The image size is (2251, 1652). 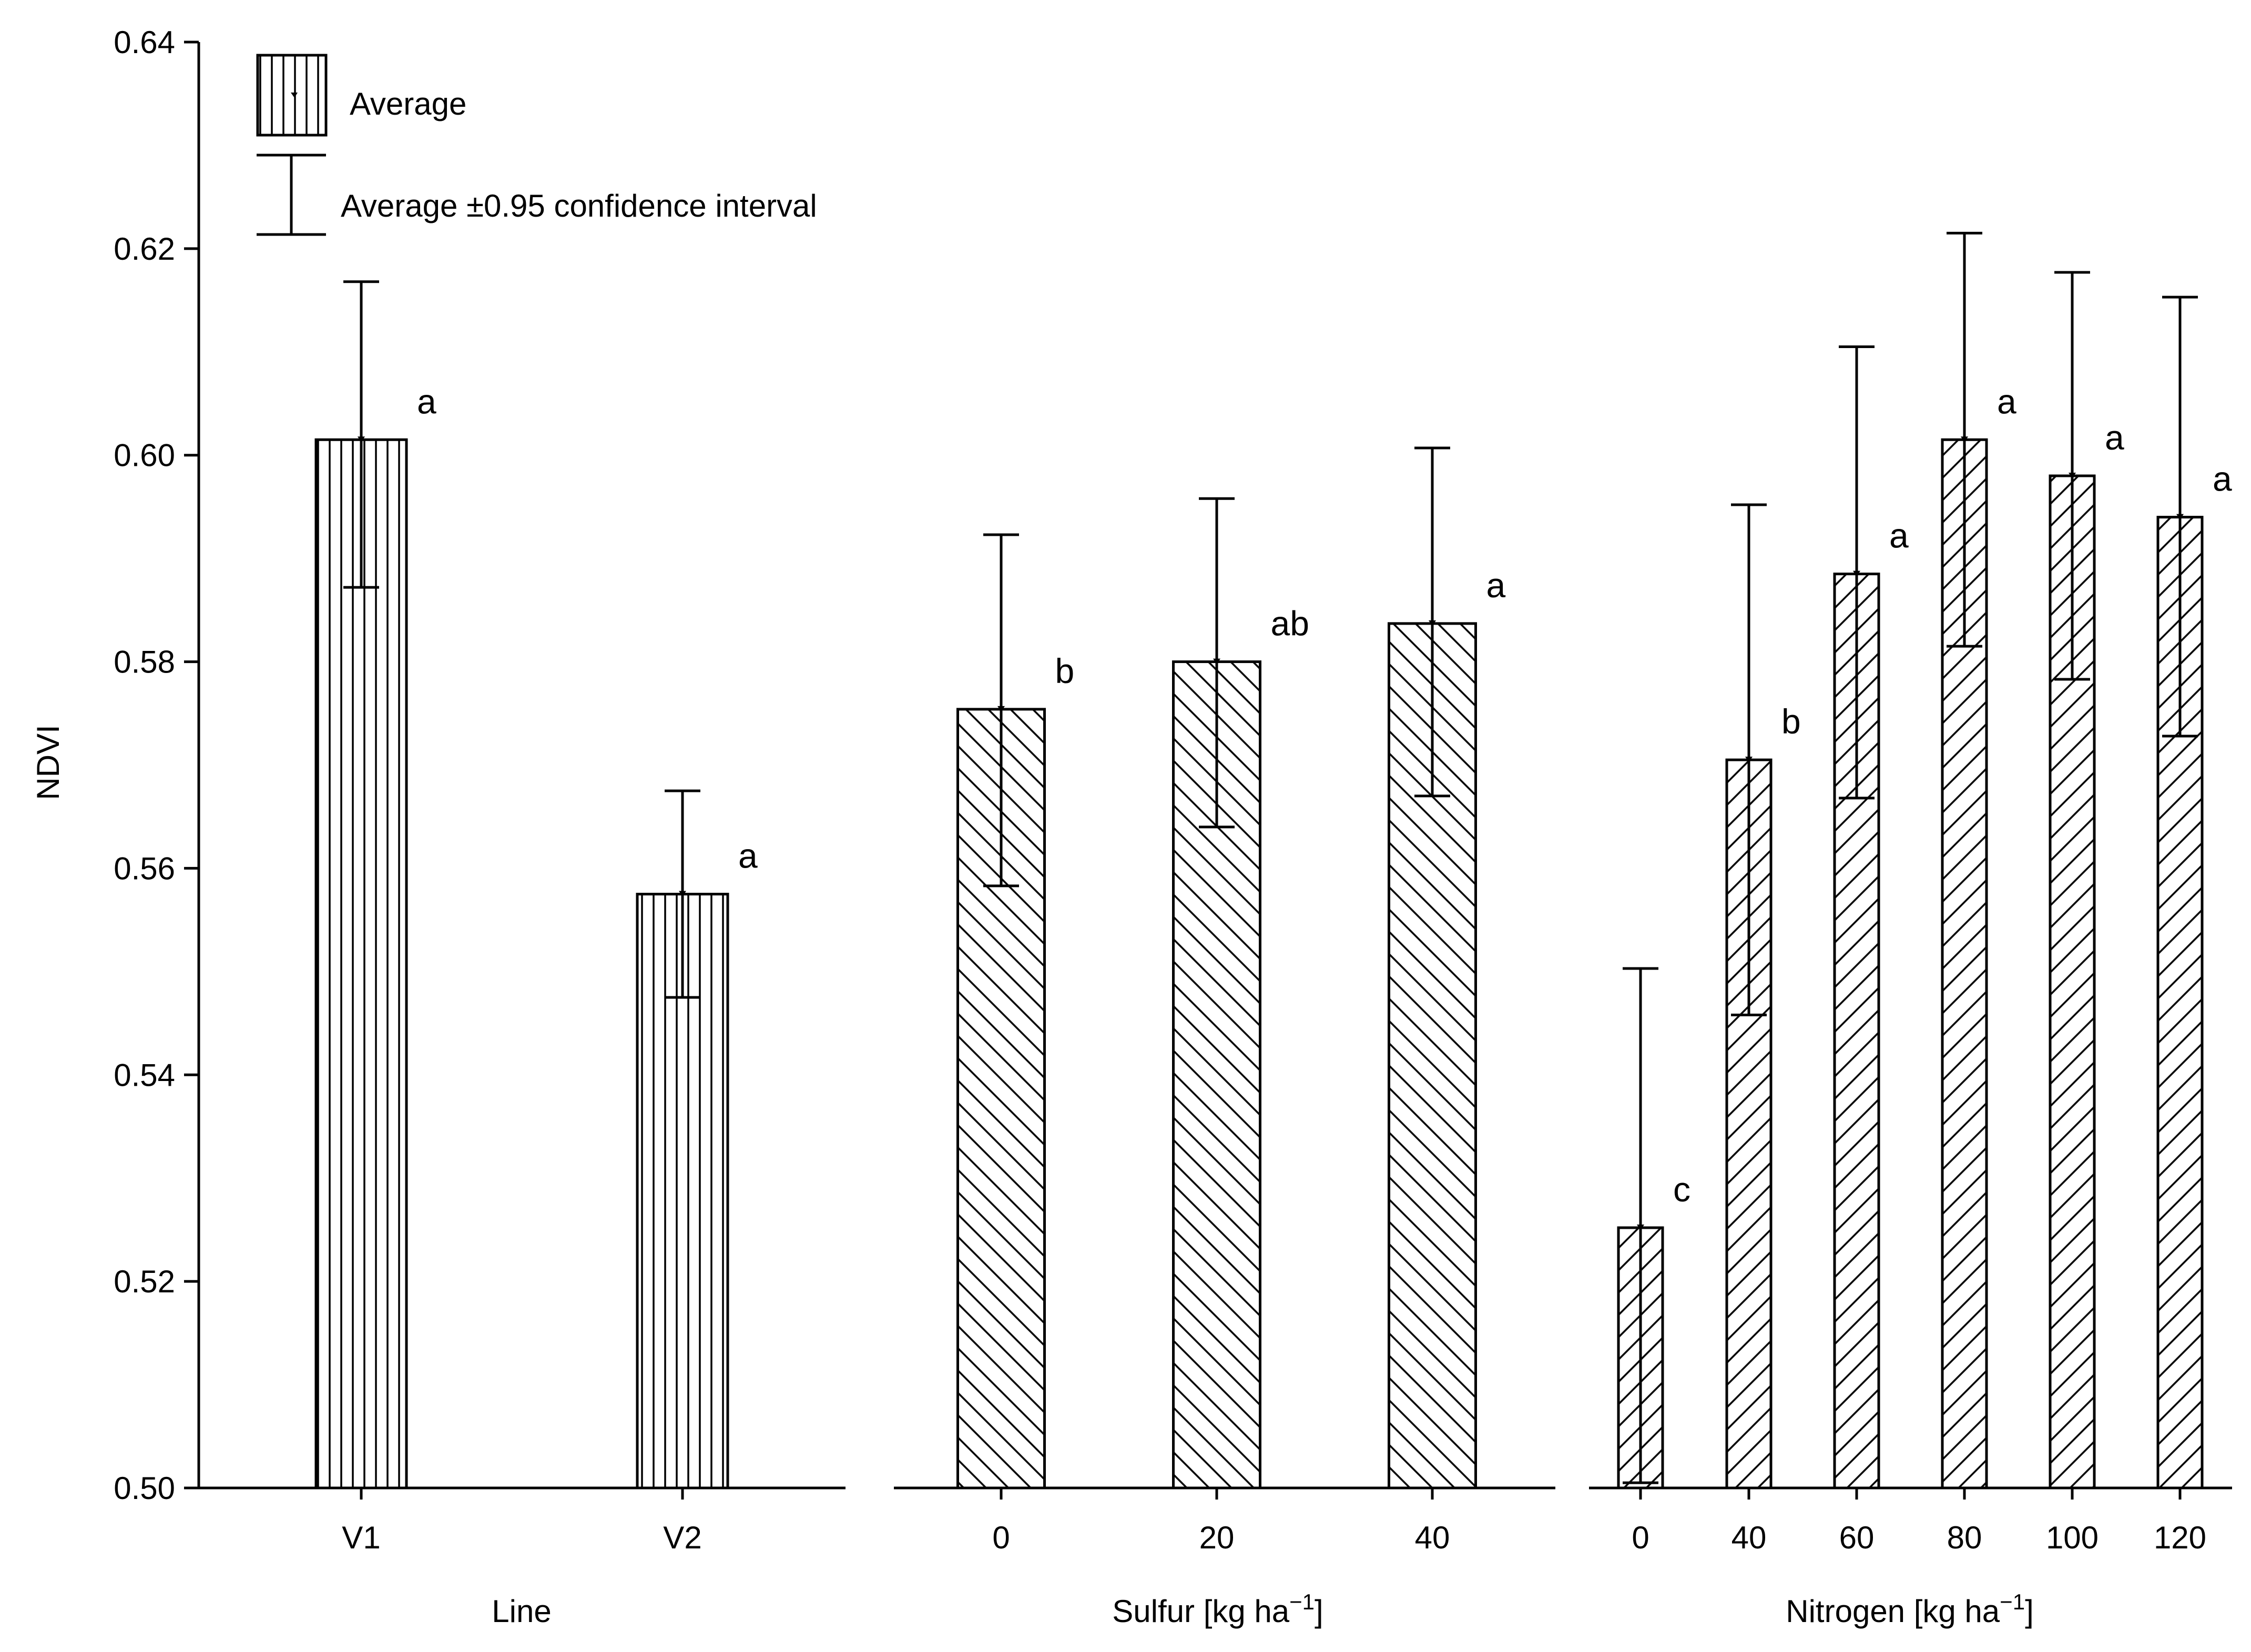 What do you see at coordinates (408, 103) in the screenshot?
I see `legend-average-label: Average` at bounding box center [408, 103].